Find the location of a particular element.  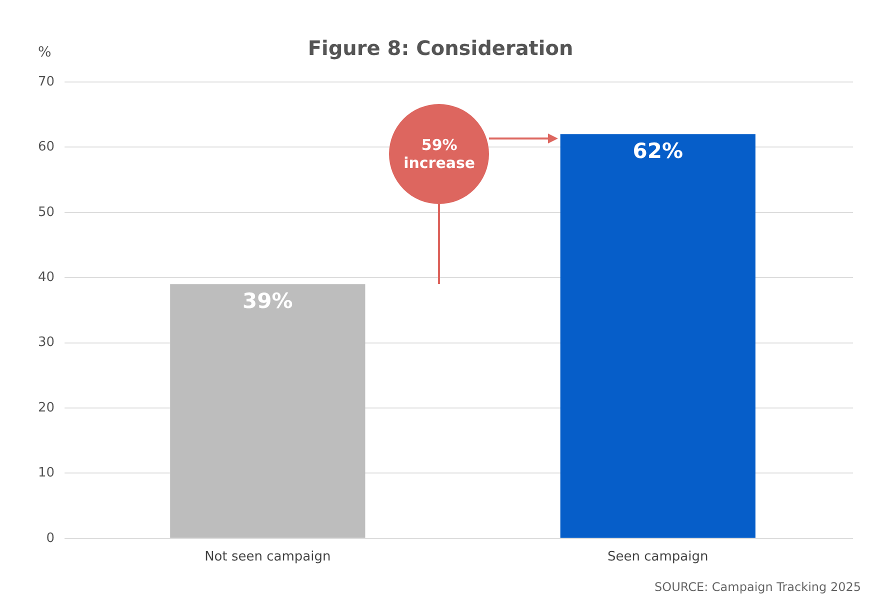

data-label: 62% is located at coordinates (658, 151).